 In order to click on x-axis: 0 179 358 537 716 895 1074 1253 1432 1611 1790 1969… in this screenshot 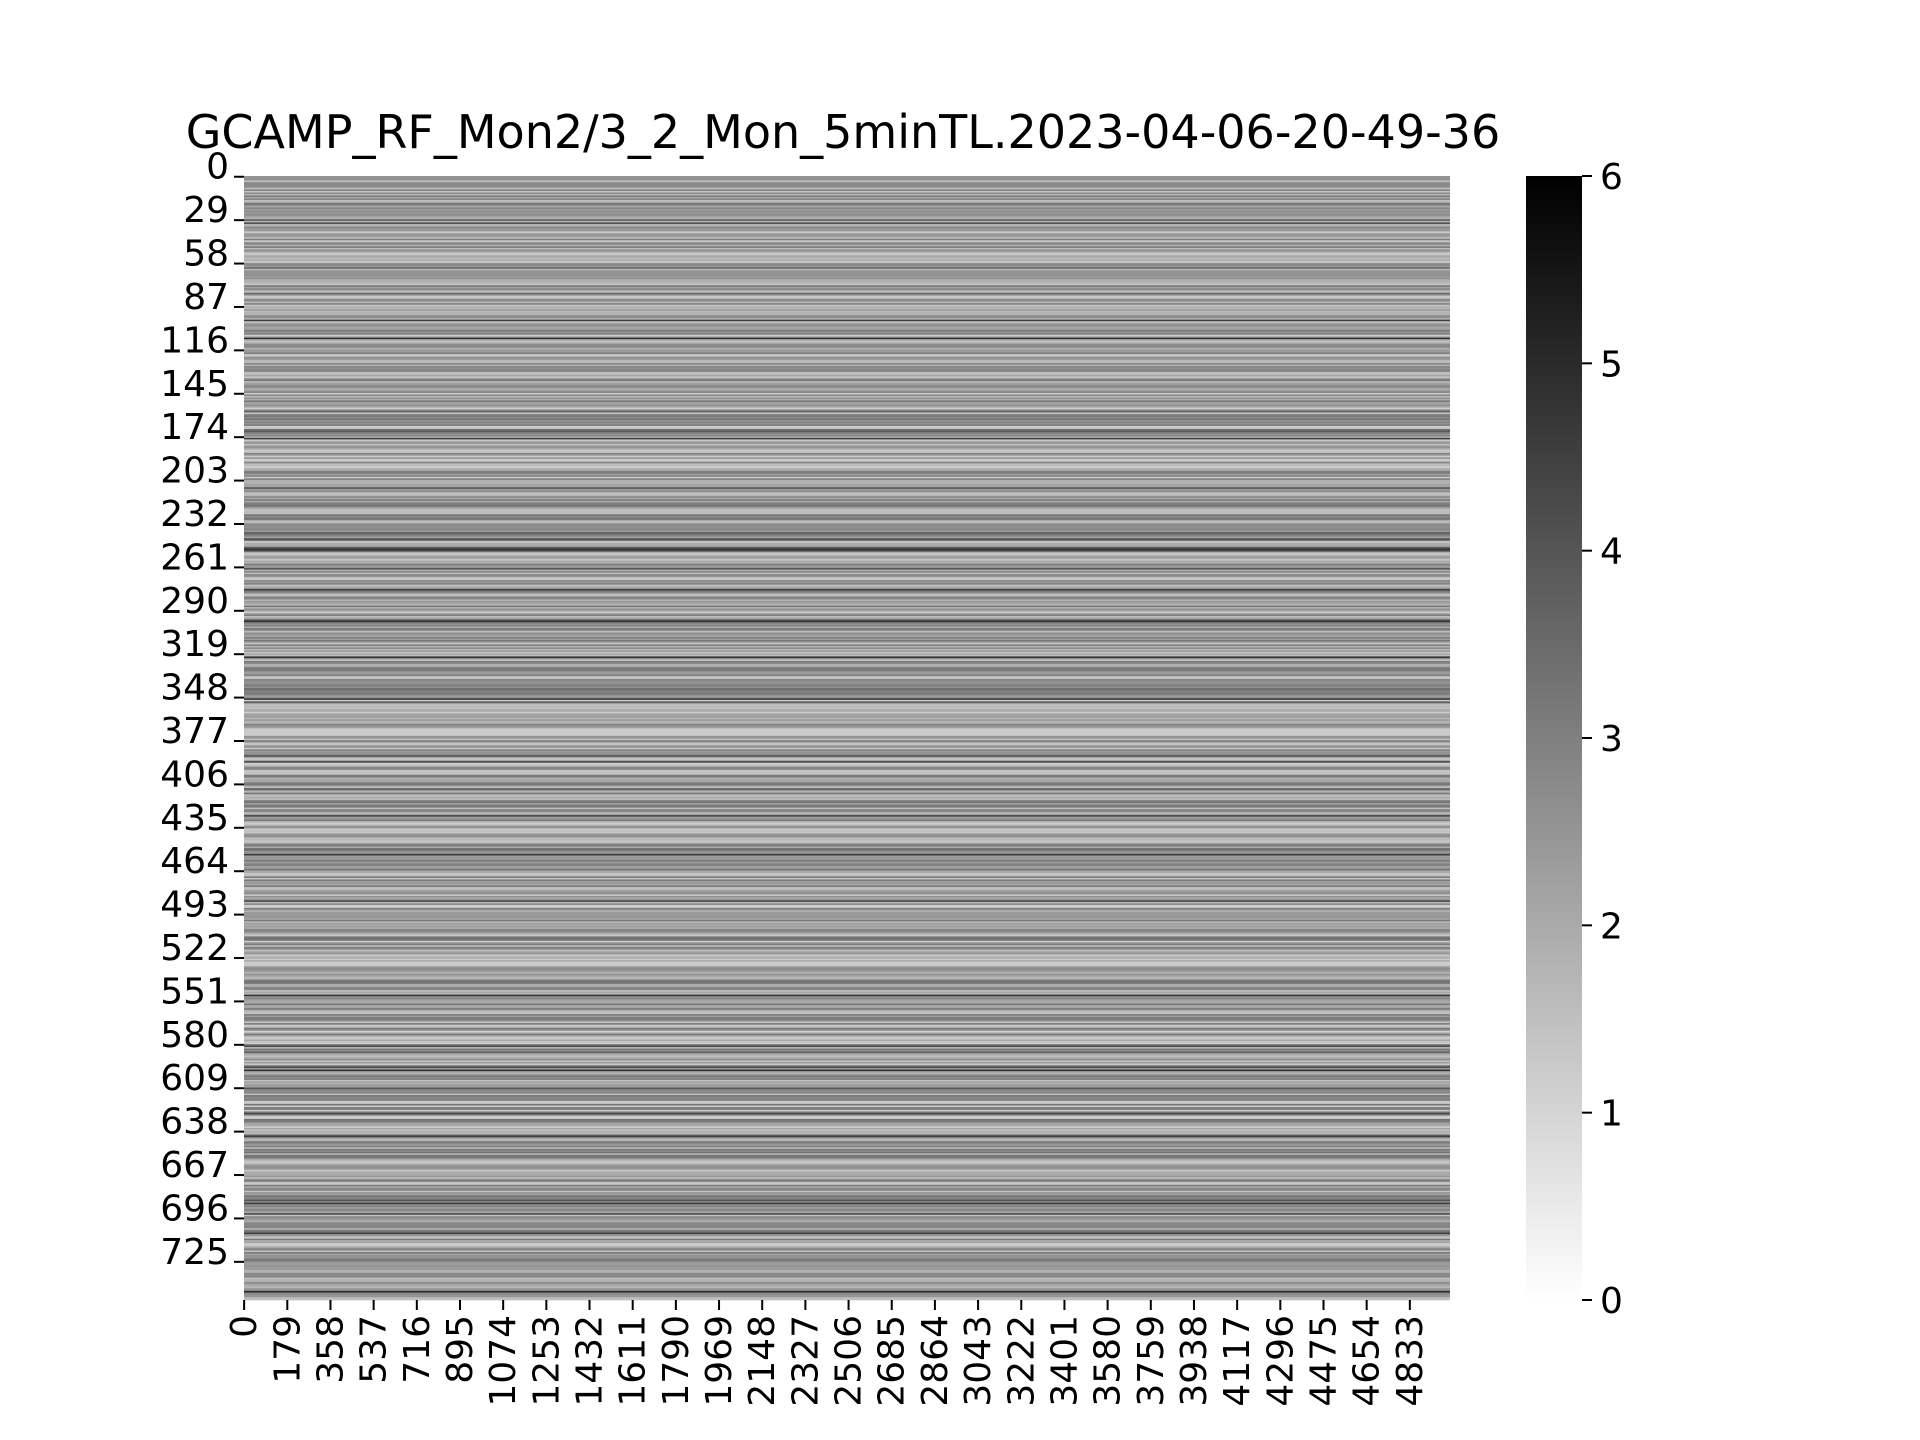, I will do `click(827, 1353)`.